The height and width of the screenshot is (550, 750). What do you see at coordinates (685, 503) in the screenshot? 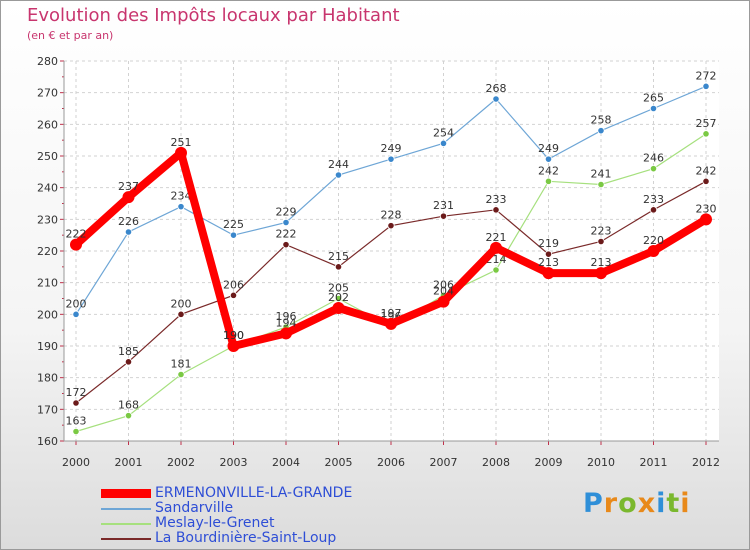
I see `logo-letter: i` at bounding box center [685, 503].